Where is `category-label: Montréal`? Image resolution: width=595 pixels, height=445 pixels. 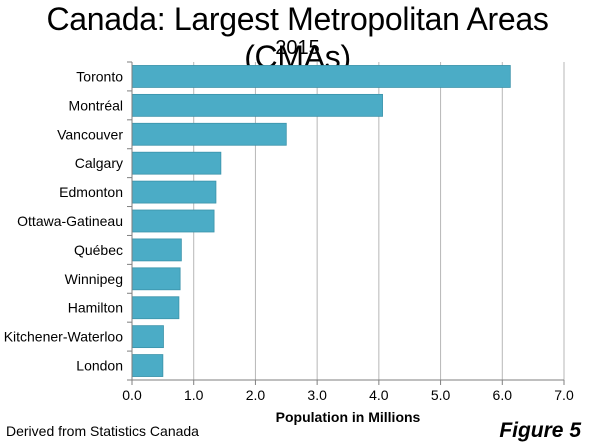 category-label: Montréal is located at coordinates (96, 105).